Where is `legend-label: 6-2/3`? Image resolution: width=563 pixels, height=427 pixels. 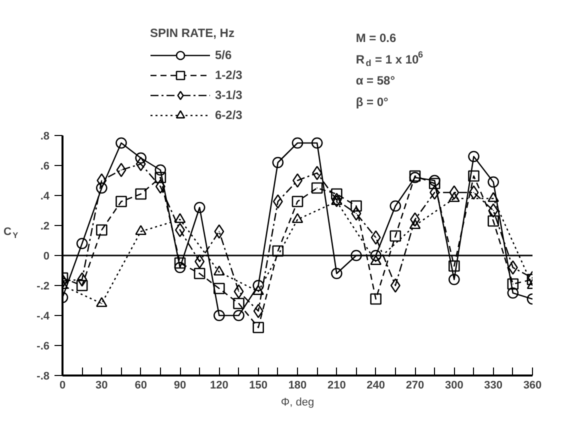
legend-label: 6-2/3 is located at coordinates (228, 115).